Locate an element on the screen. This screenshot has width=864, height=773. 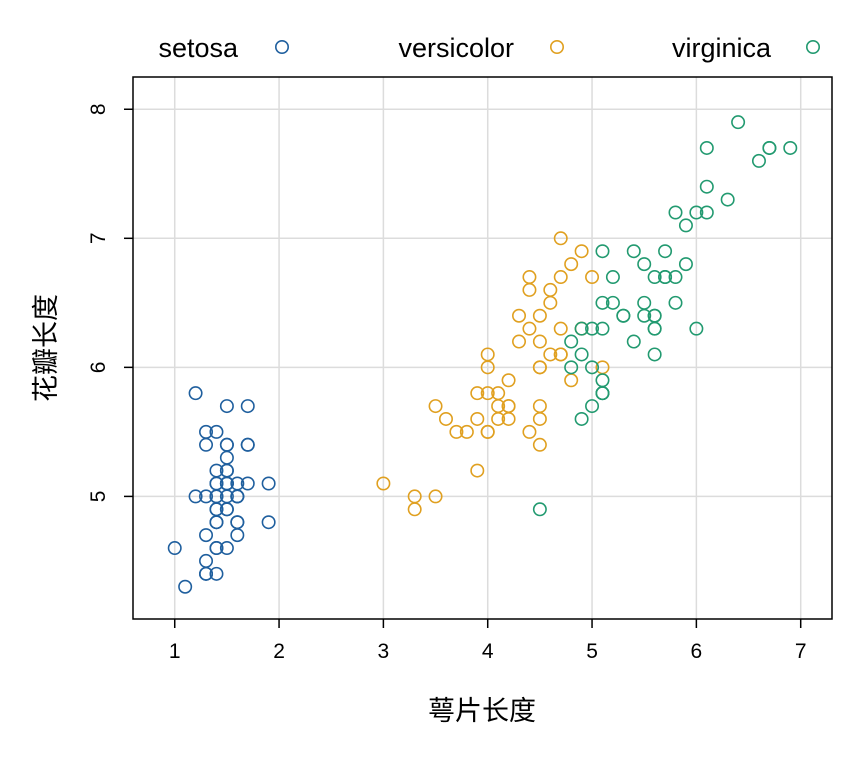
y-axis: 5 6 7 8 is located at coordinates (110, 302).